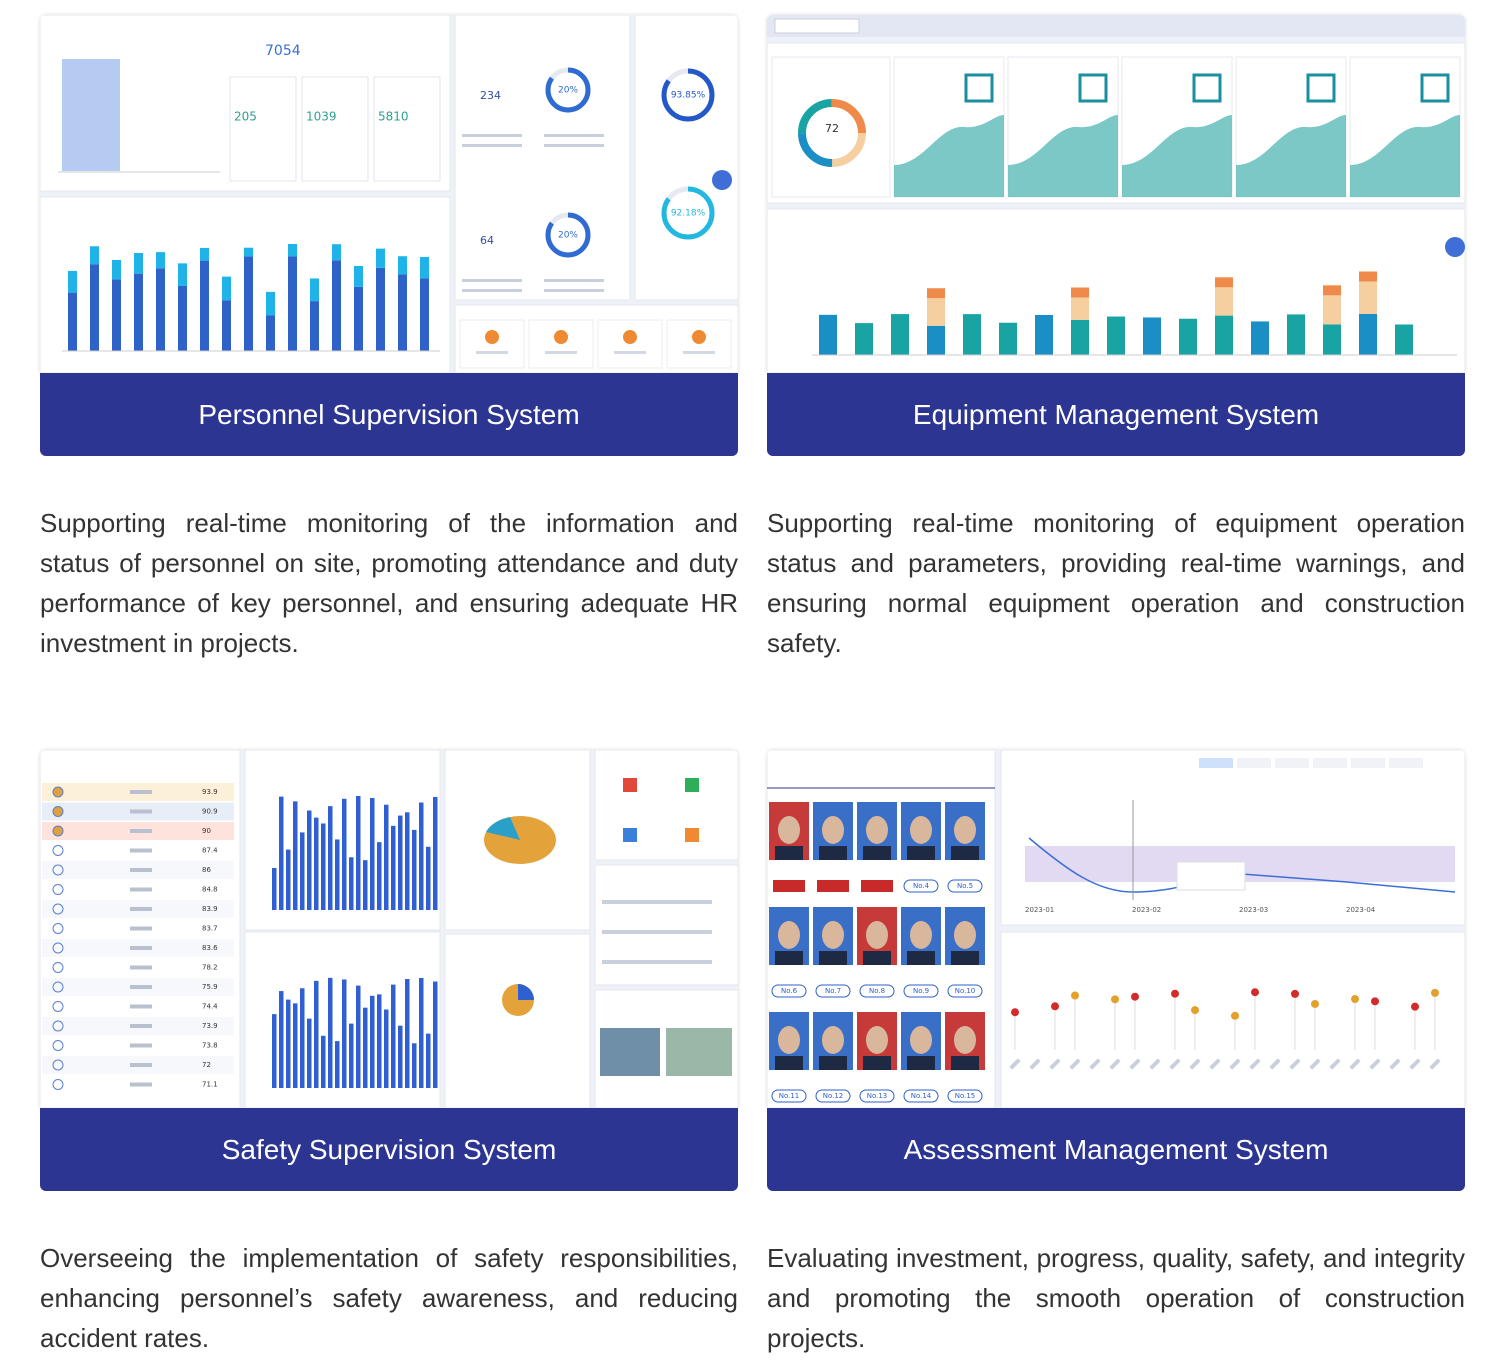 This screenshot has height=1372, width=1512. Describe the element at coordinates (490, 95) in the screenshot. I see `count: 234` at that location.